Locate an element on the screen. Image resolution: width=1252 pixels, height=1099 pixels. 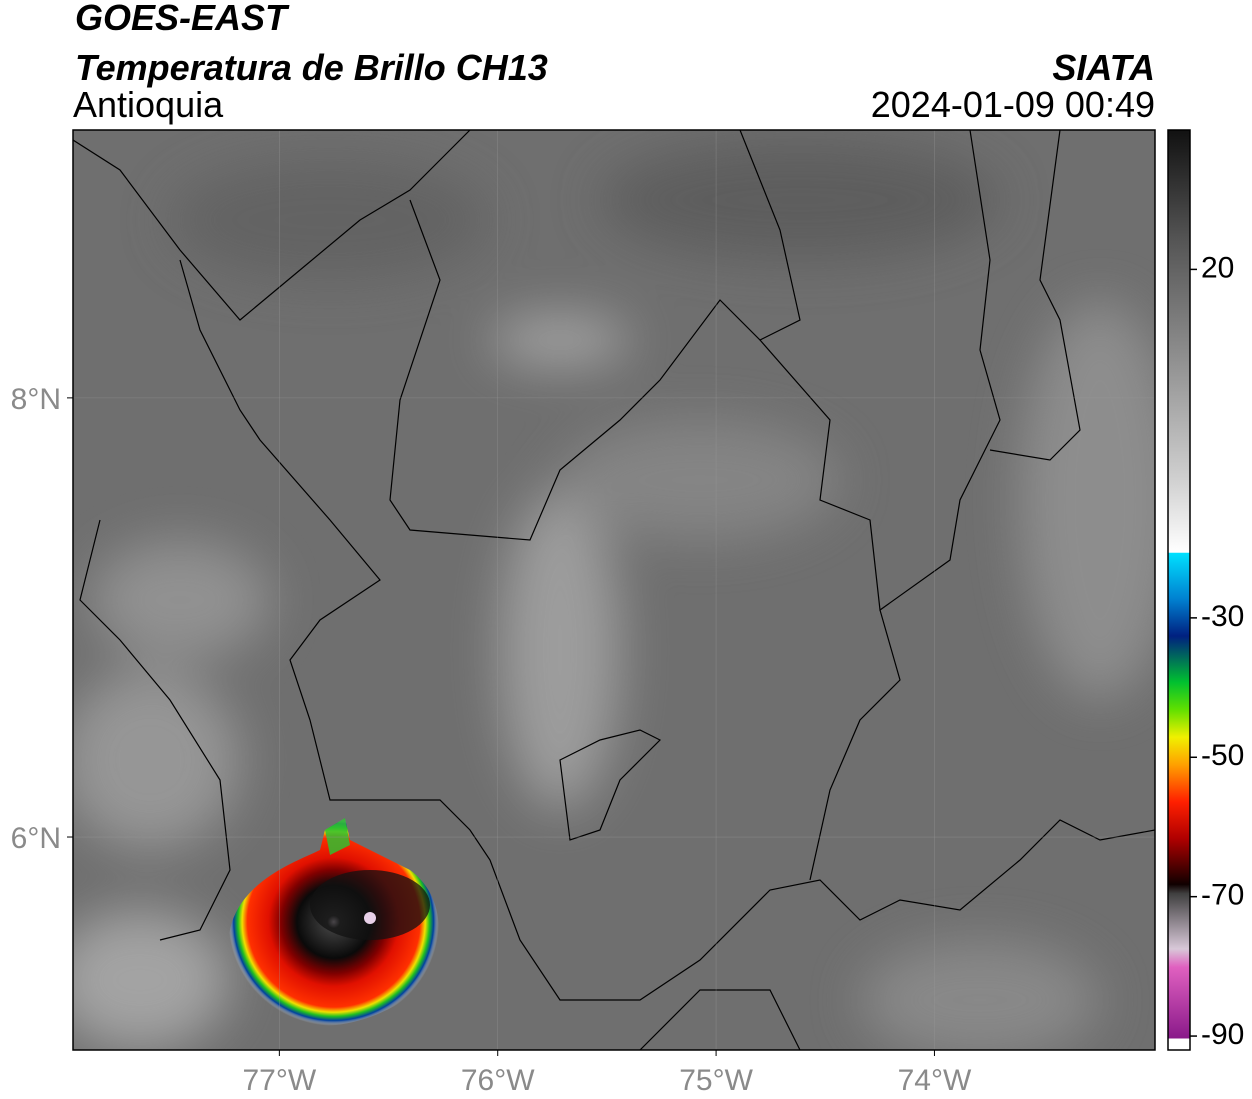
y-tick-label: 8°N is located at coordinates (36, 399).